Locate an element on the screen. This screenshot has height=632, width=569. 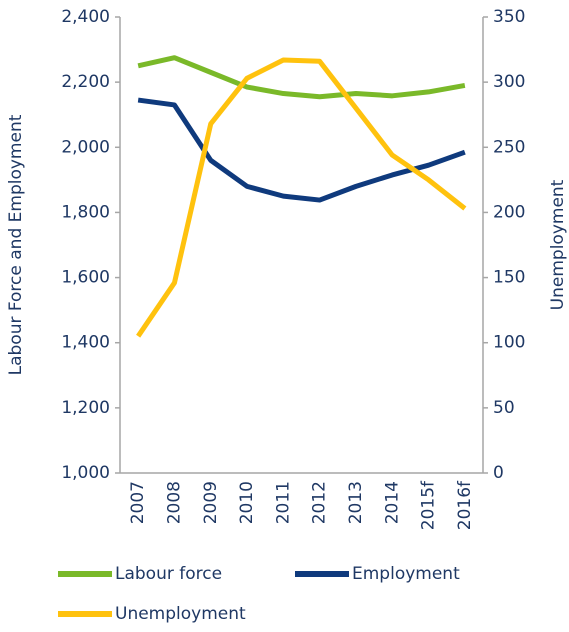
legend-label: Unemployment is located at coordinates (180, 614).